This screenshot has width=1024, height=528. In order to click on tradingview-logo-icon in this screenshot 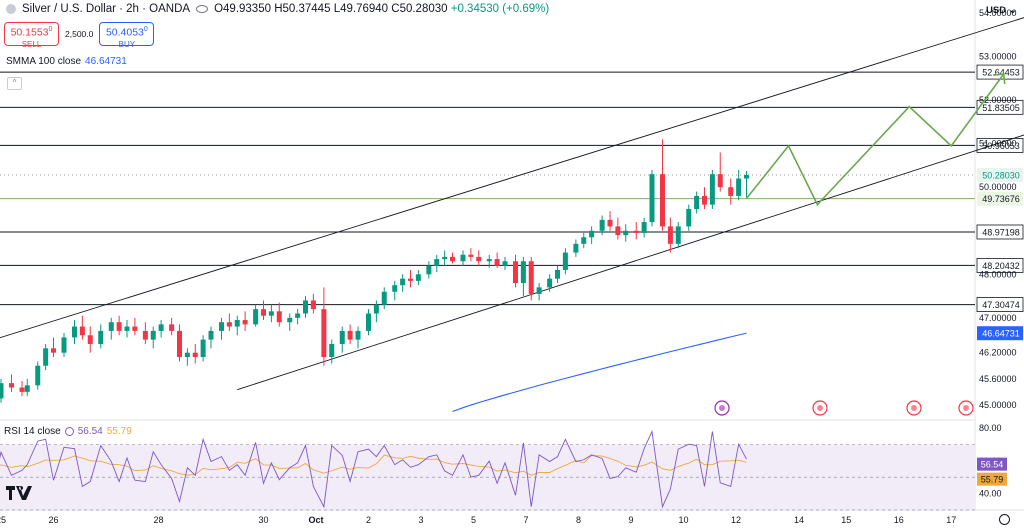, I will do `click(19, 493)`.